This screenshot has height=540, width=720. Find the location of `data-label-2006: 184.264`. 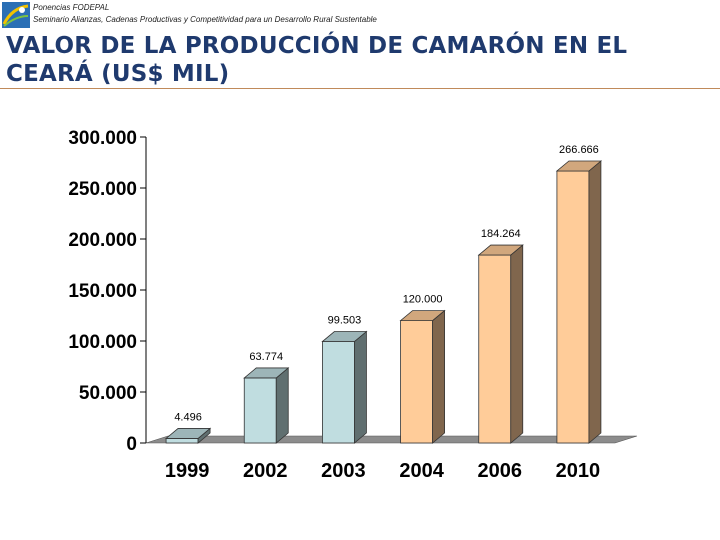

data-label-2006: 184.264 is located at coordinates (501, 234).